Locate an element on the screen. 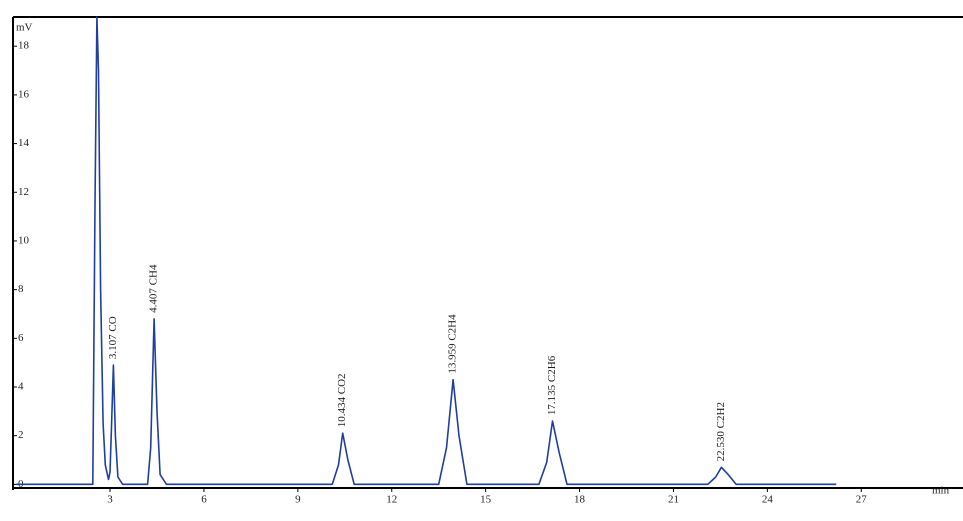 This screenshot has width=963, height=521. peak-label: 22.530 C2H2 is located at coordinates (721, 431).